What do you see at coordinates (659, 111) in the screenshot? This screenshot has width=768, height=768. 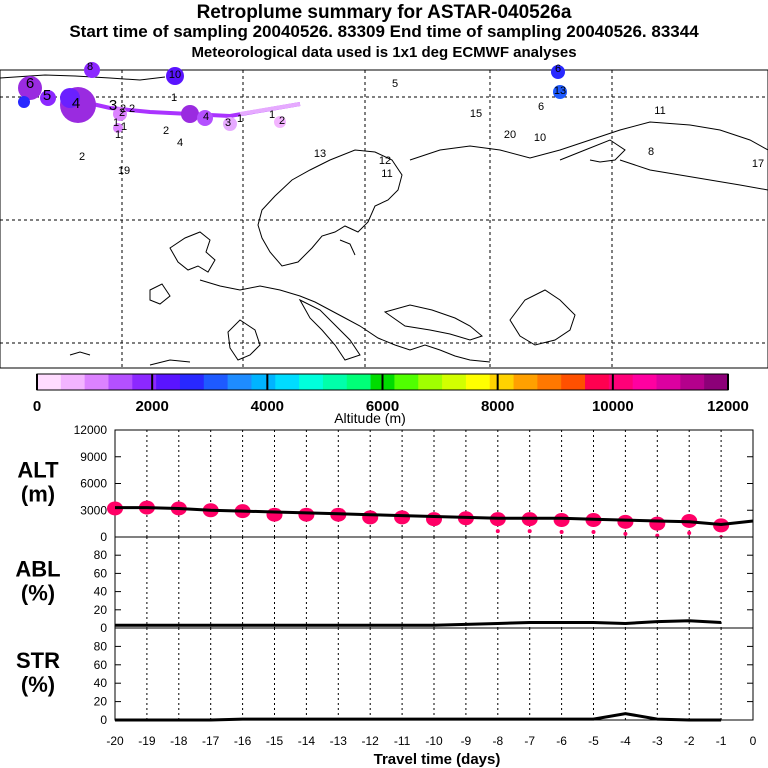 I see `map-cluster-label: 11` at bounding box center [659, 111].